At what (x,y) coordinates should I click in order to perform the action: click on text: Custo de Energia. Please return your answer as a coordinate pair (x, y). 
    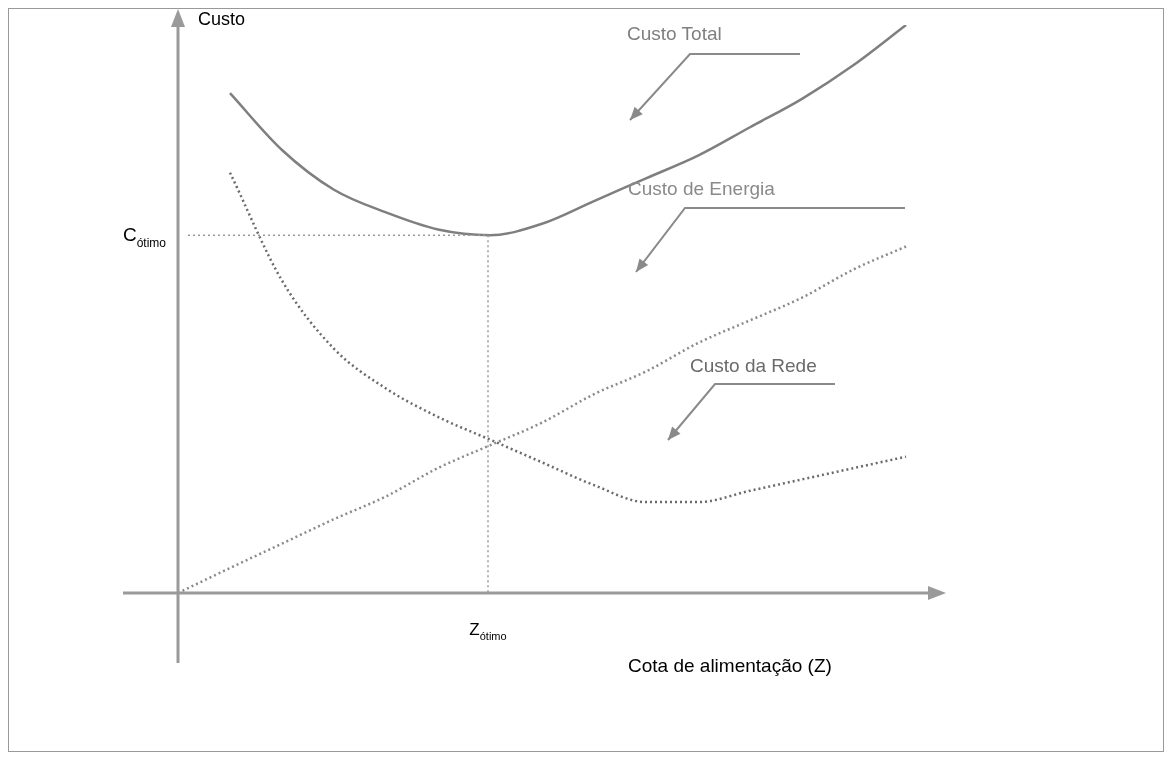
    Looking at the image, I should click on (702, 188).